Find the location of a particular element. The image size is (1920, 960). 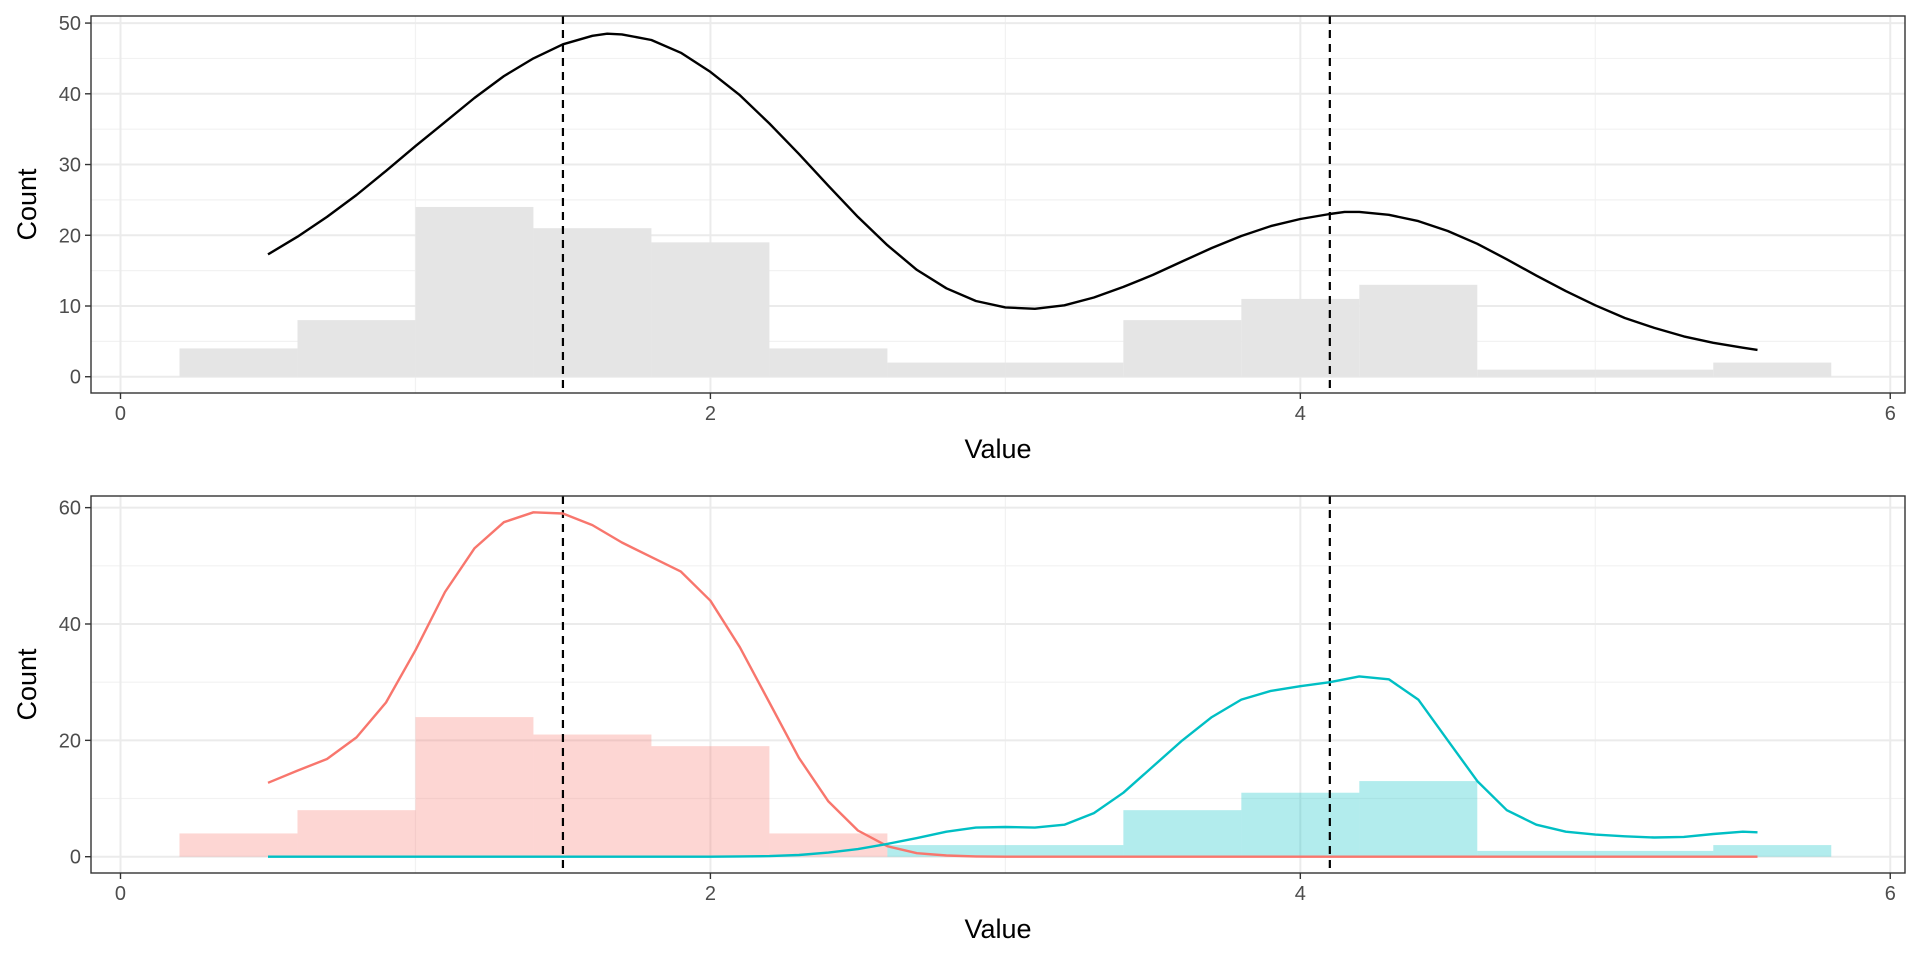

y-tick-label: 30 is located at coordinates (70, 166).